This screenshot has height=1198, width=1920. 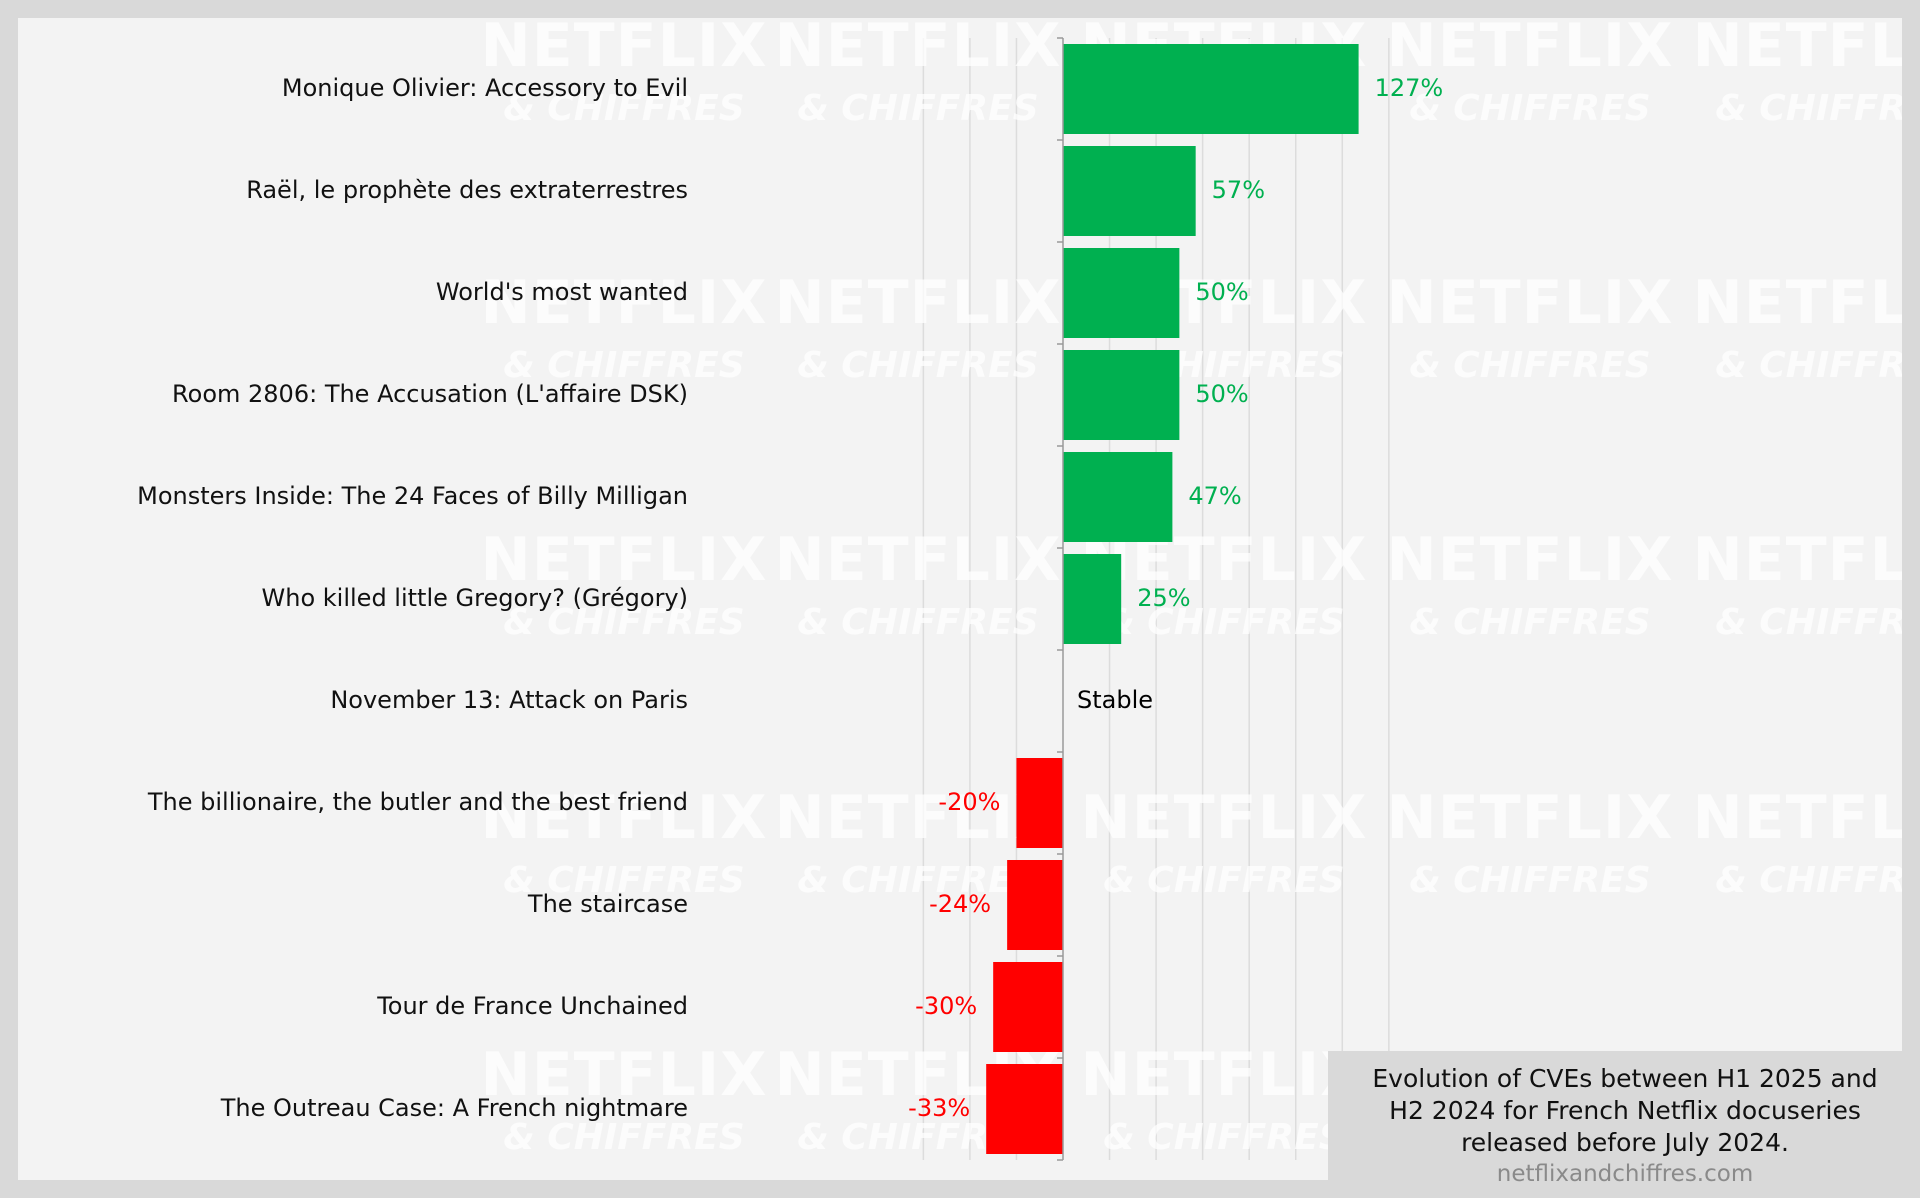 What do you see at coordinates (1409, 88) in the screenshot?
I see `value-label: 127%` at bounding box center [1409, 88].